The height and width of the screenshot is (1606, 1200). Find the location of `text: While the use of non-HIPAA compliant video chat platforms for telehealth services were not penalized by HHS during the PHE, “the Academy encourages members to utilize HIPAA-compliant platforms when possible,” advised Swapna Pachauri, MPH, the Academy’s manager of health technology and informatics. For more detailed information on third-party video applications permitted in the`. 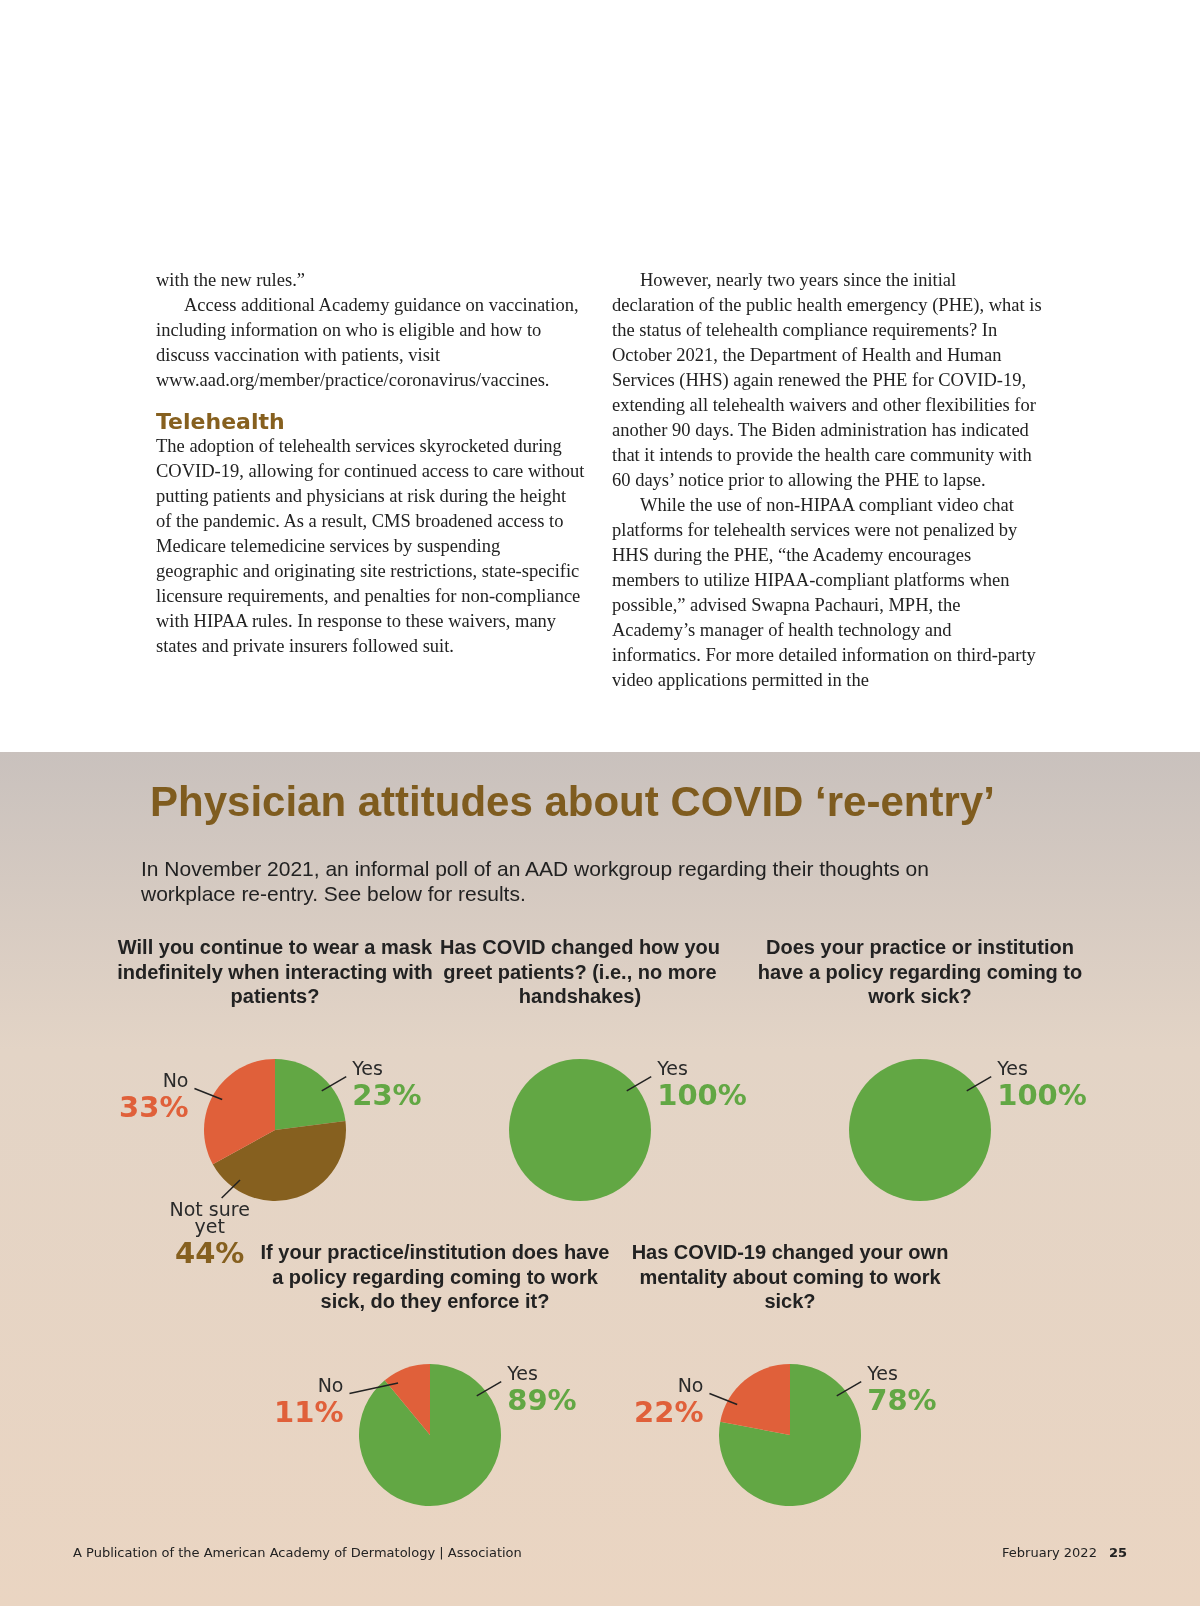

text: While the use of non-HIPAA compliant video chat platforms for telehealth services were not penalized by HHS during the PHE, “the Academy encourages members to utilize HIPAA-compliant platforms when possible,” advised Swapna Pachauri, MPH, the Academy’s manager of health technology and informatics. For more detailed information on third-party video applications permitted in the is located at coordinates (824, 593).